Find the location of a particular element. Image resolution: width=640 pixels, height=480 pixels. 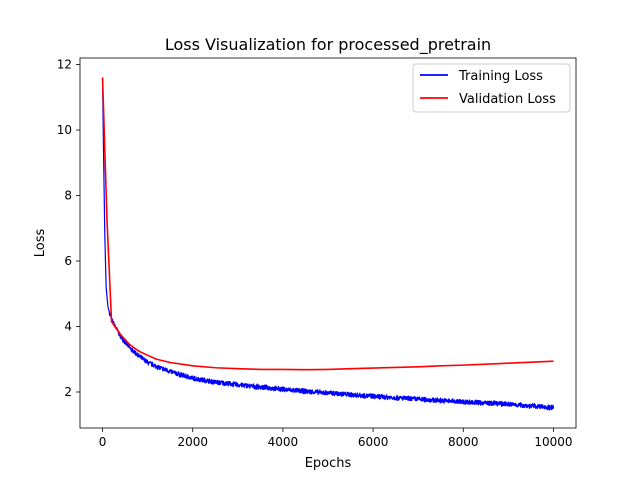

legend-label-training: Training Loss is located at coordinates (500, 76).